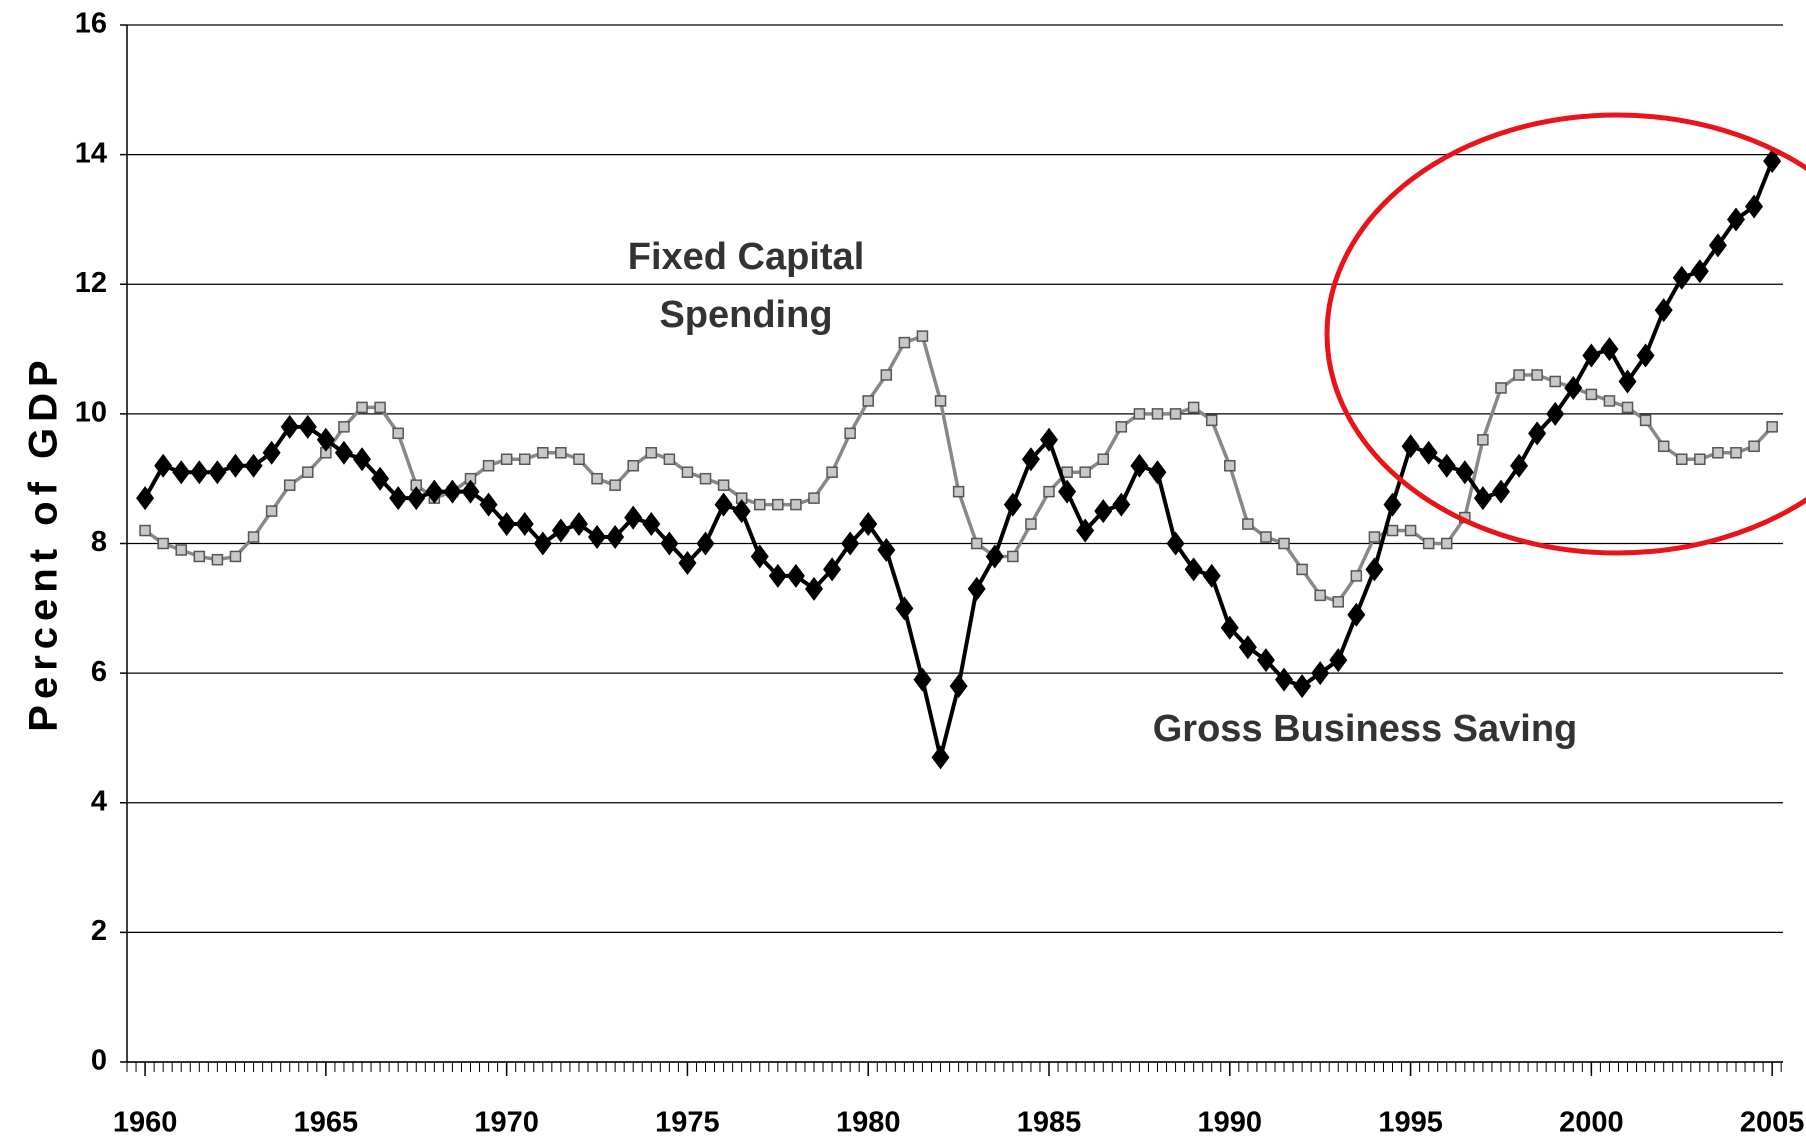  What do you see at coordinates (99, 672) in the screenshot?
I see `y-tick-label: 6` at bounding box center [99, 672].